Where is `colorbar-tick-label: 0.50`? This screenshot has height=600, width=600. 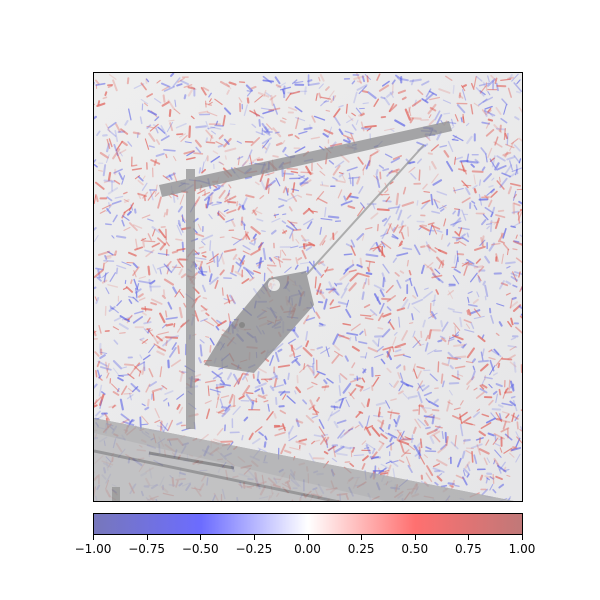
colorbar-tick-label: 0.50 is located at coordinates (415, 549).